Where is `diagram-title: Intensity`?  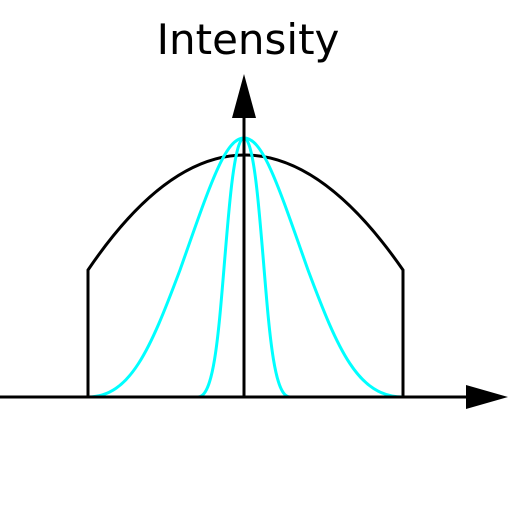 diagram-title: Intensity is located at coordinates (248, 39).